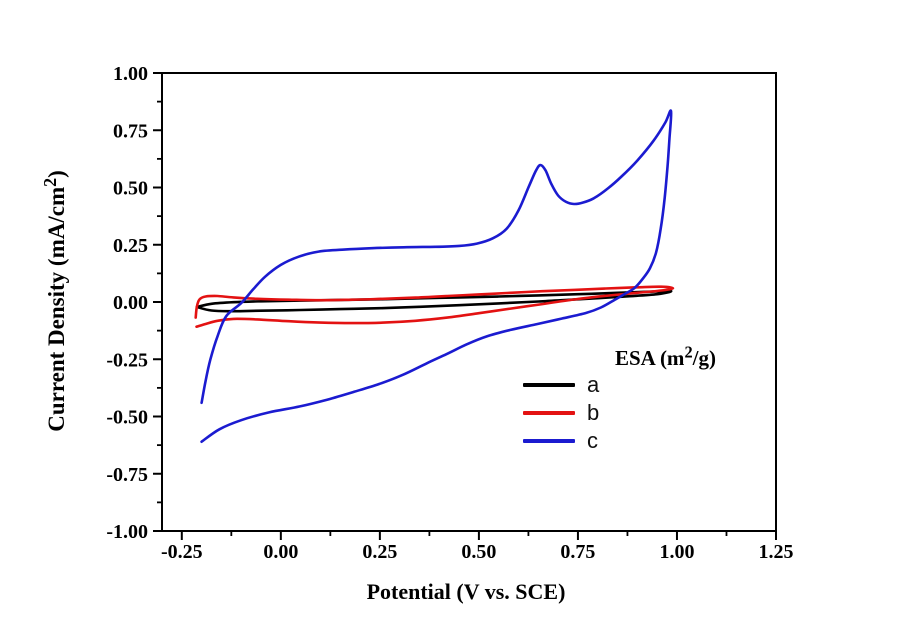 Image resolution: width=900 pixels, height=636 pixels. Describe the element at coordinates (577, 552) in the screenshot. I see `x-tick-label: 0.75` at that location.